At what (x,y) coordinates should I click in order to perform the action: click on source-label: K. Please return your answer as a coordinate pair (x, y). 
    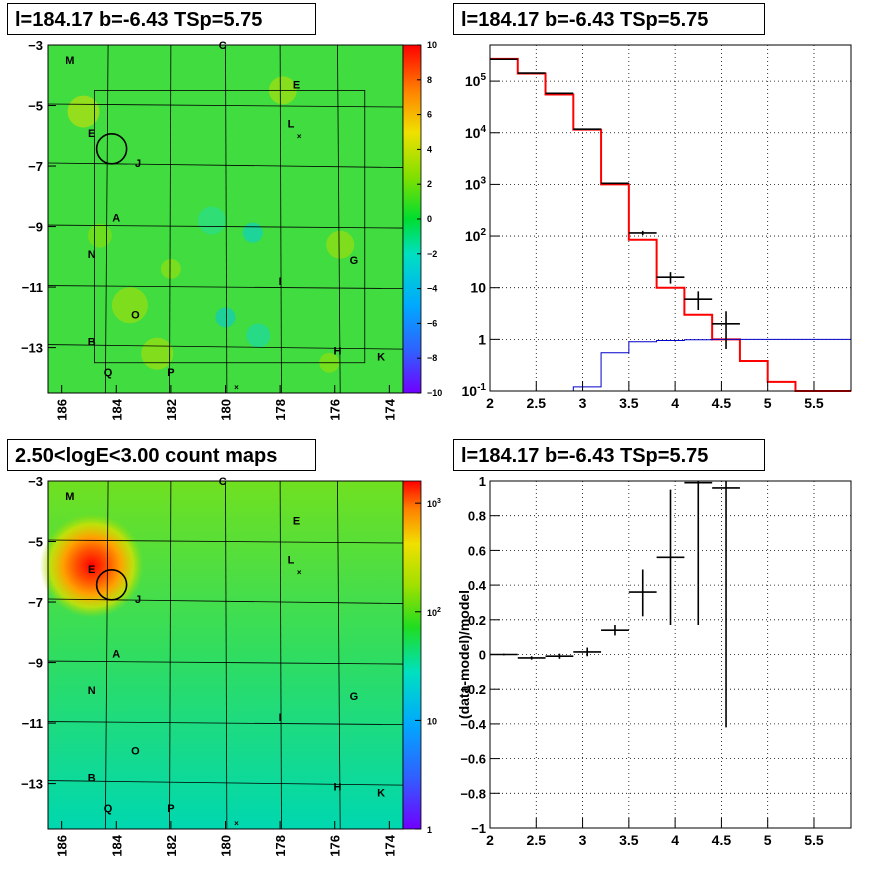
    Looking at the image, I should click on (381, 358).